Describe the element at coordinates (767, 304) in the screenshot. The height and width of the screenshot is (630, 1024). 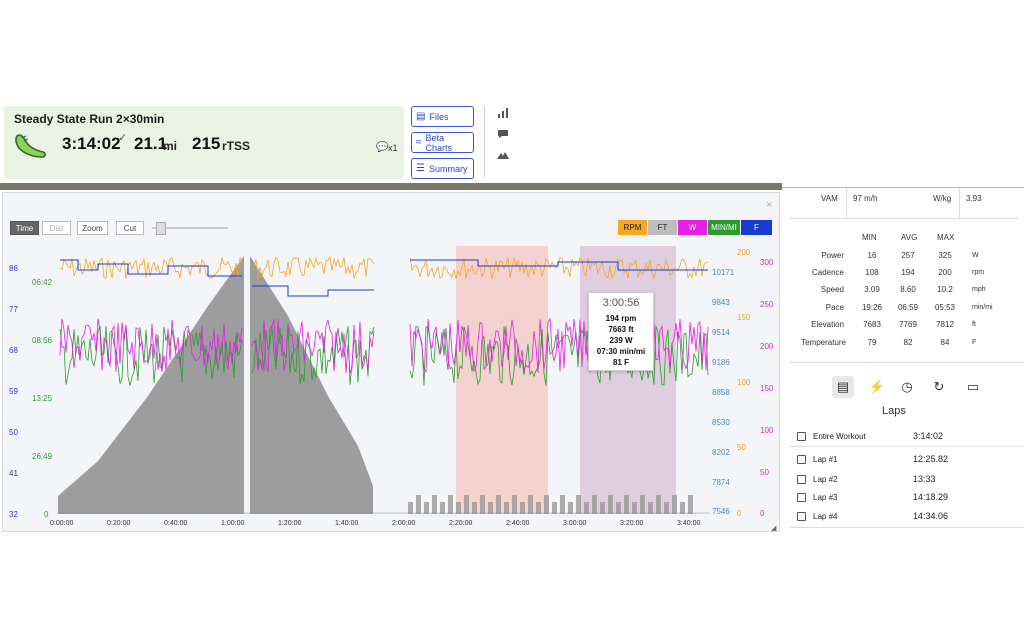
I see `power-tick: 250` at that location.